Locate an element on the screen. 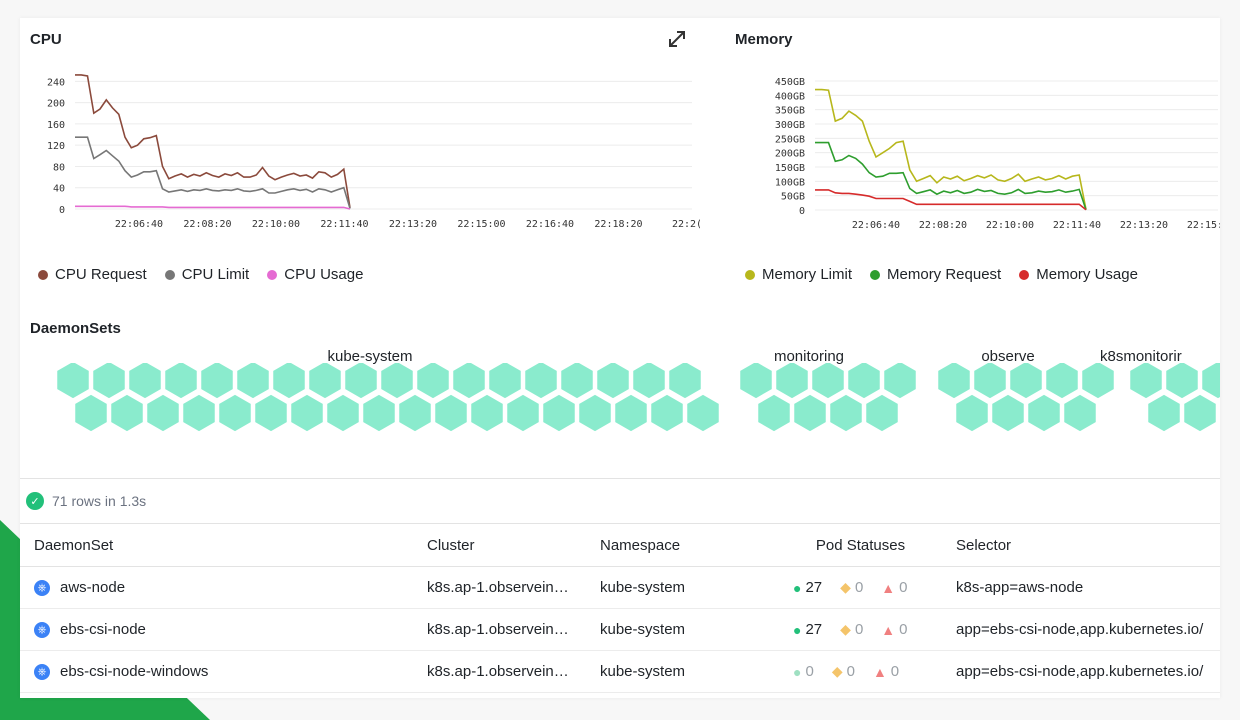 This screenshot has width=1240, height=720. col-header-daemonset: DaemonSet is located at coordinates (216, 545).